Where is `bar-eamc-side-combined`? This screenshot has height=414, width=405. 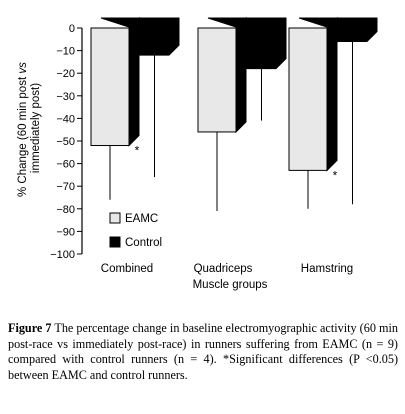
bar-eamc-side-combined is located at coordinates (134, 81).